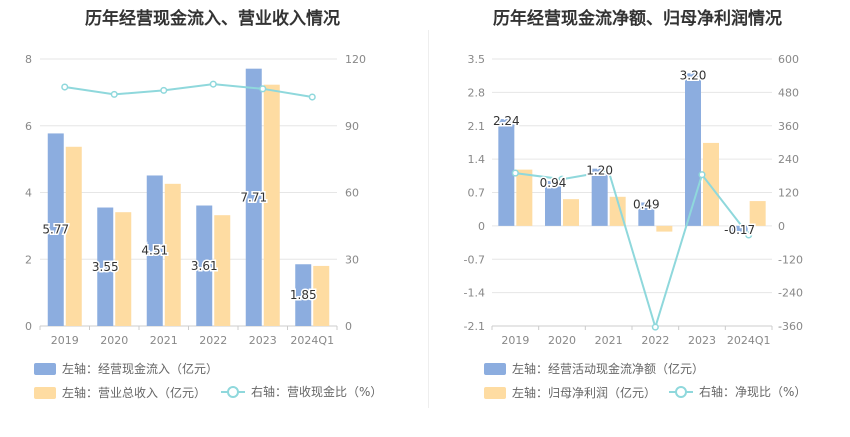 This screenshot has height=437, width=850. What do you see at coordinates (693, 75) in the screenshot?
I see `data-label: 3.20` at bounding box center [693, 75].